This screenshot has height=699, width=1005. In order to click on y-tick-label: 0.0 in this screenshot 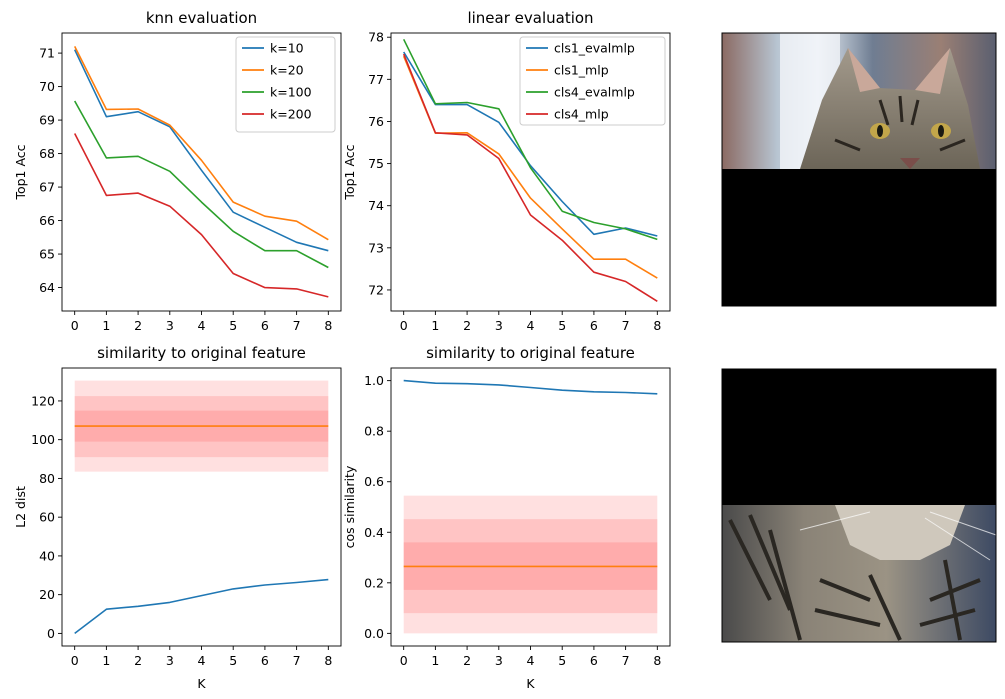, I will do `click(374, 633)`.